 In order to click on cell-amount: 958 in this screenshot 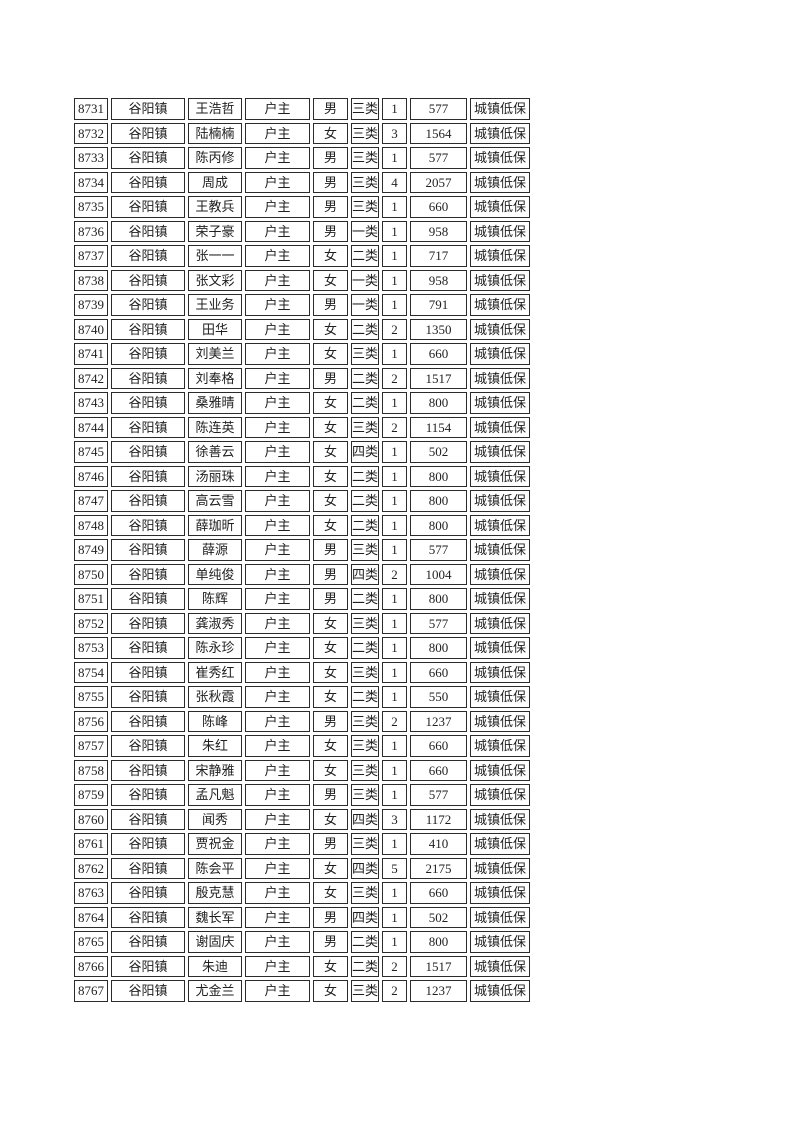, I will do `click(439, 231)`.